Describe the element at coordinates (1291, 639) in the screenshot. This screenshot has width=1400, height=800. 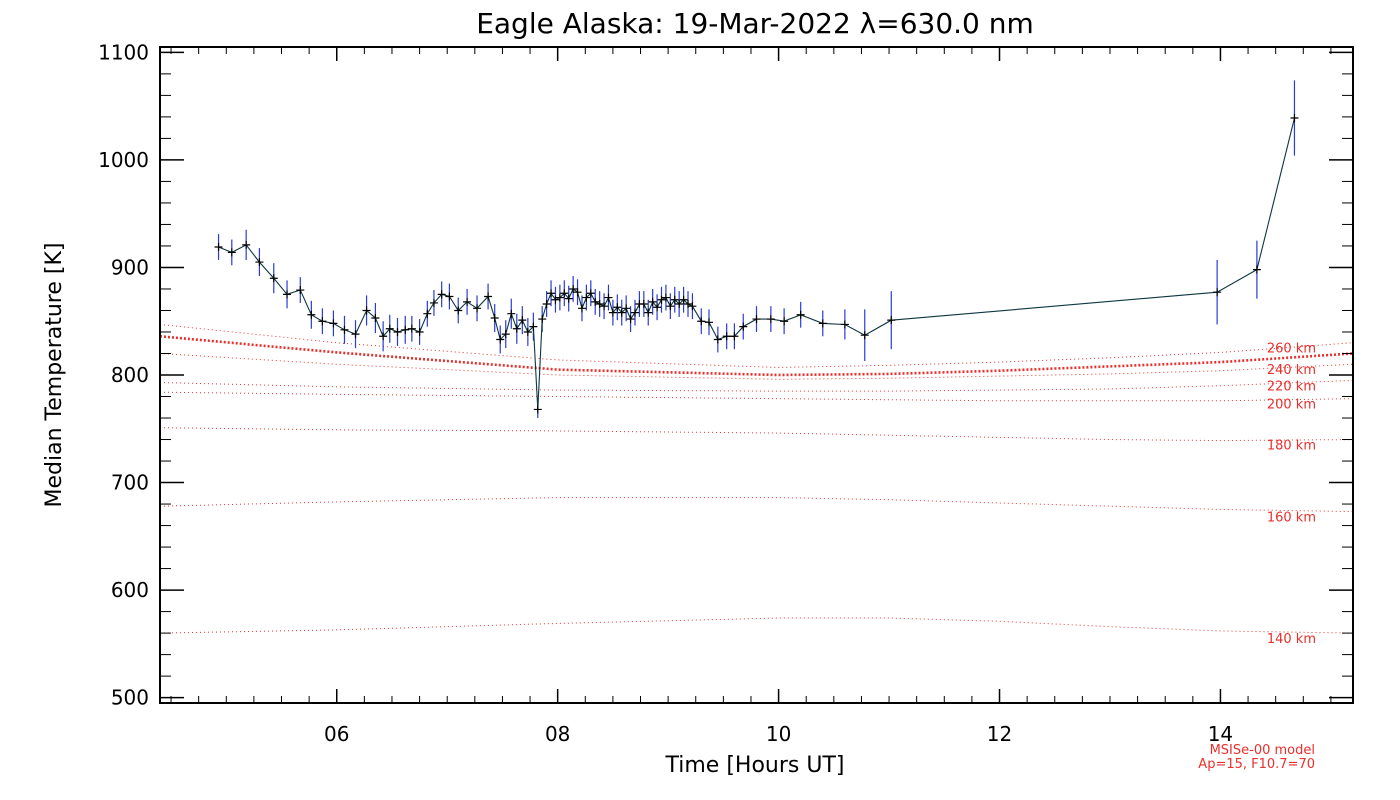
I see `model-curve-label: 140 km` at that location.